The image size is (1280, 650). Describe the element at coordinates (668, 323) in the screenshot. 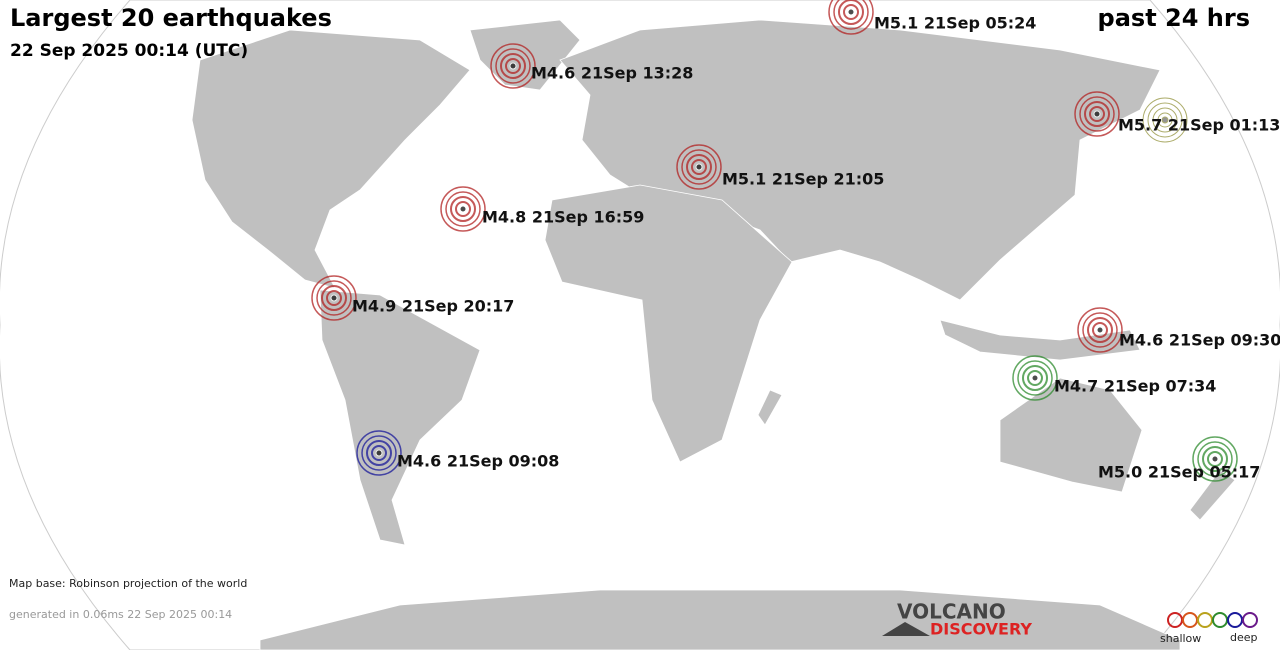

I see `africa` at that location.